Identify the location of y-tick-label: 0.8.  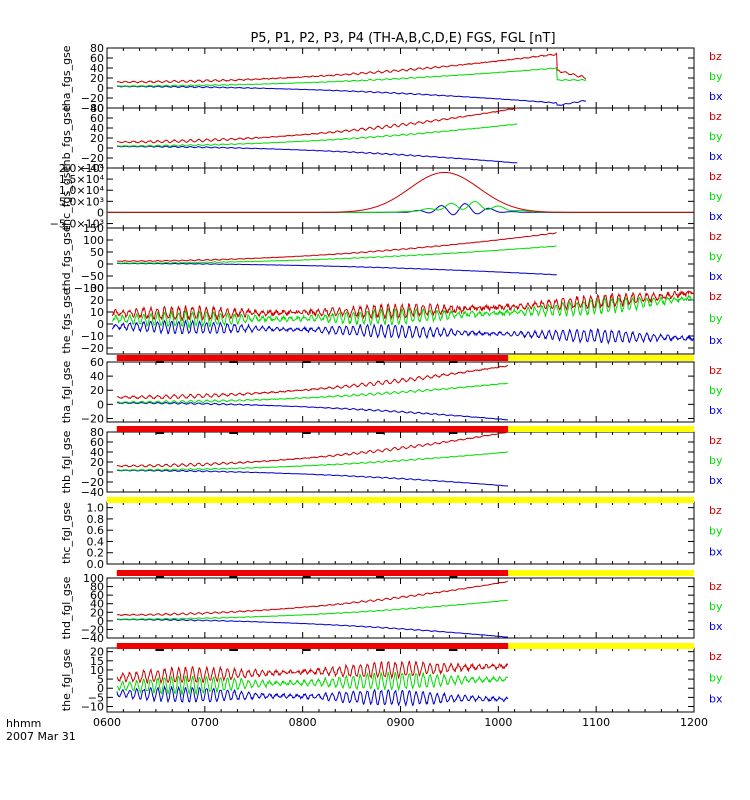
(96, 519).